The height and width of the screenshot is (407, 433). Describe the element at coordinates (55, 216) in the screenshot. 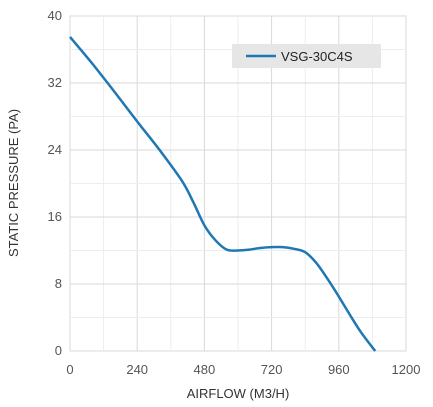

I see `y-tick-label: 16` at that location.